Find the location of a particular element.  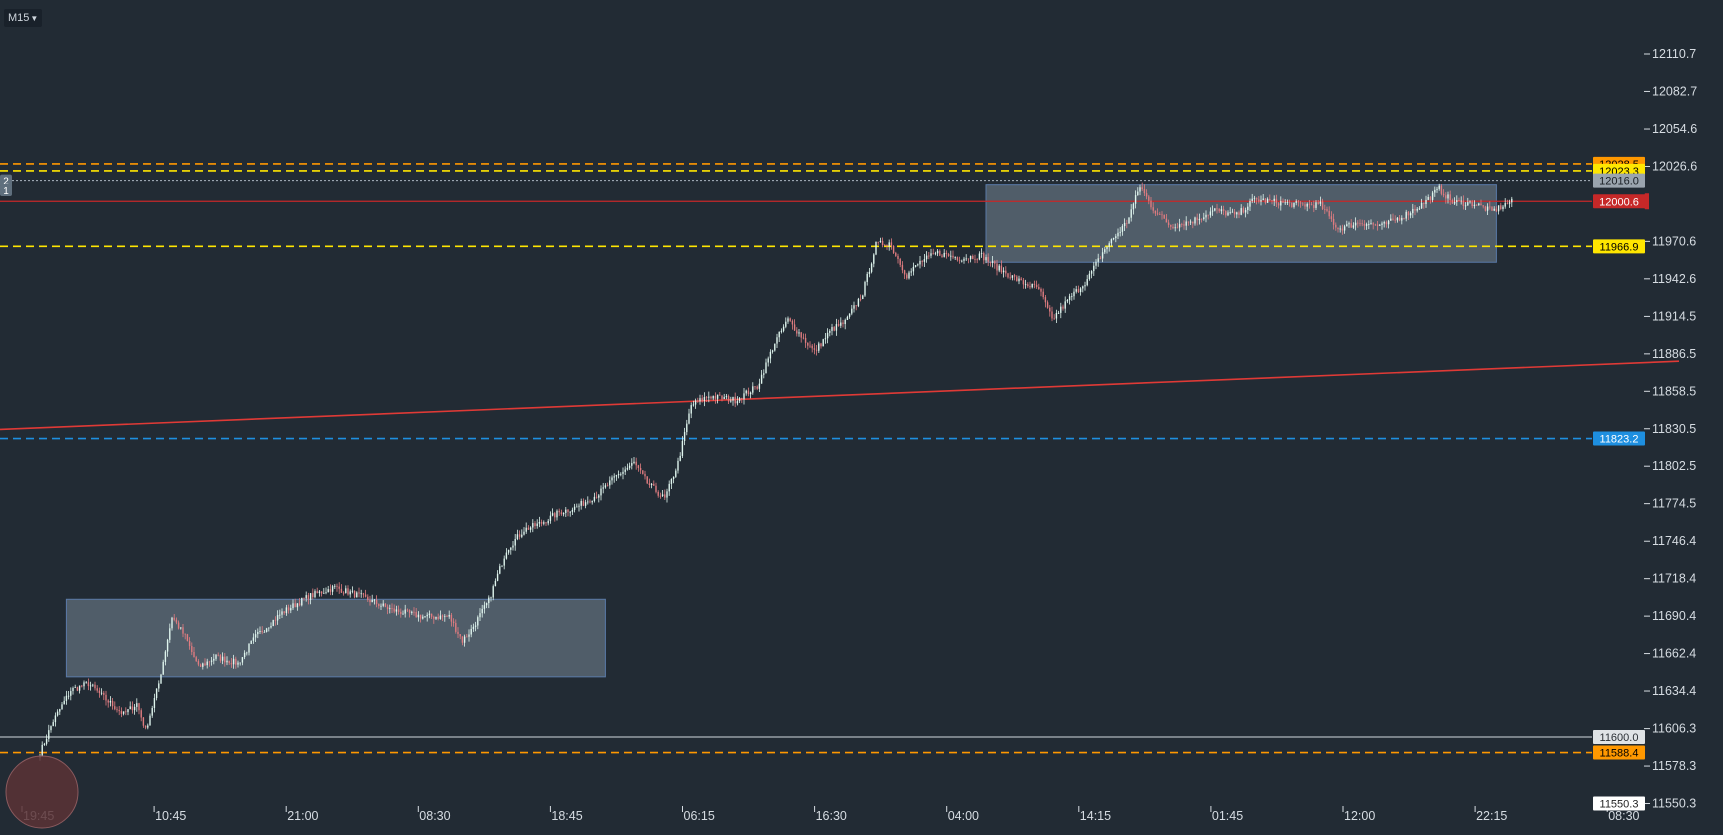

price-tick-label: 12054.6 is located at coordinates (1674, 129).